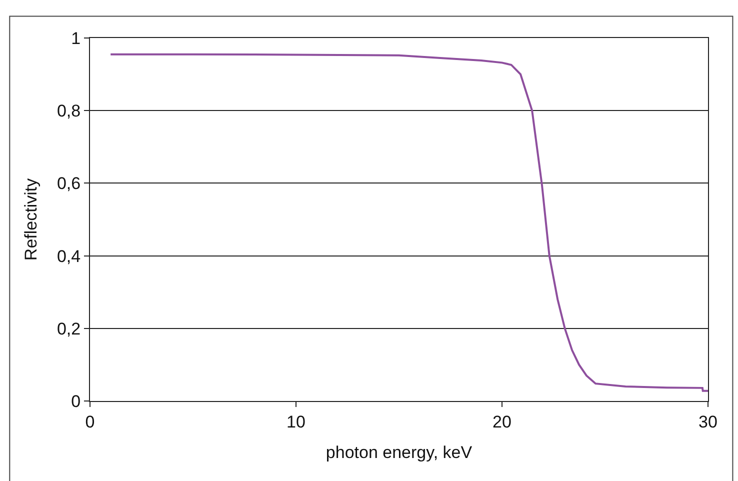 This screenshot has height=481, width=738. What do you see at coordinates (90, 422) in the screenshot?
I see `x-tick-label: 0` at bounding box center [90, 422].